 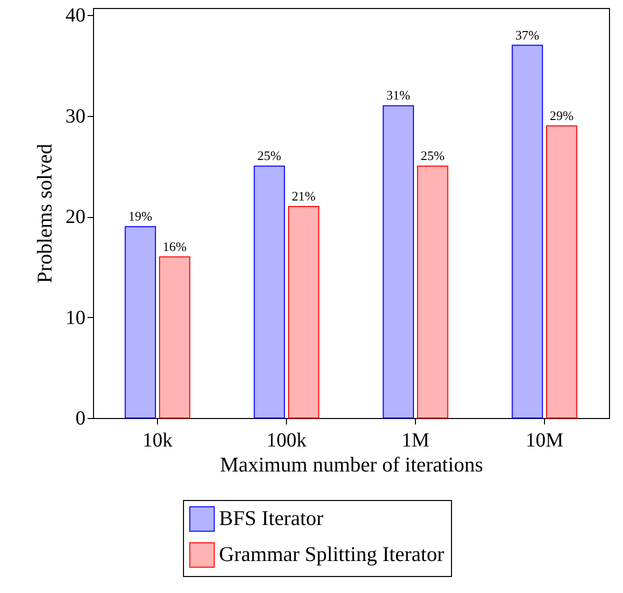 I want to click on legend-label: Grammar Splitting Iterator, so click(x=331, y=554).